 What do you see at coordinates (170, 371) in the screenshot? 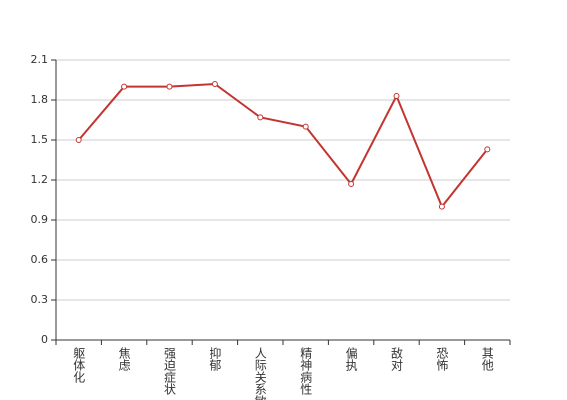
I see `x-tick-label: 强迫症状` at bounding box center [170, 371].